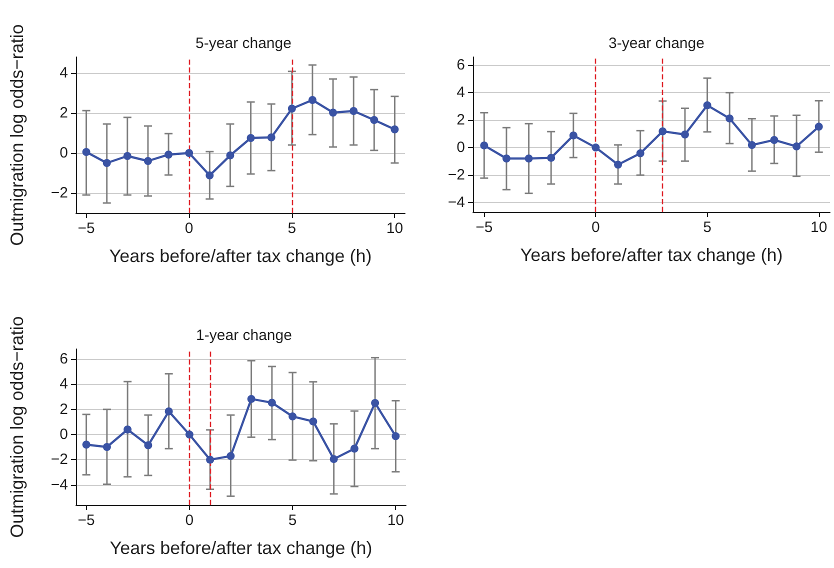 The image size is (834, 568). I want to click on chart-title: 3-year change, so click(656, 43).